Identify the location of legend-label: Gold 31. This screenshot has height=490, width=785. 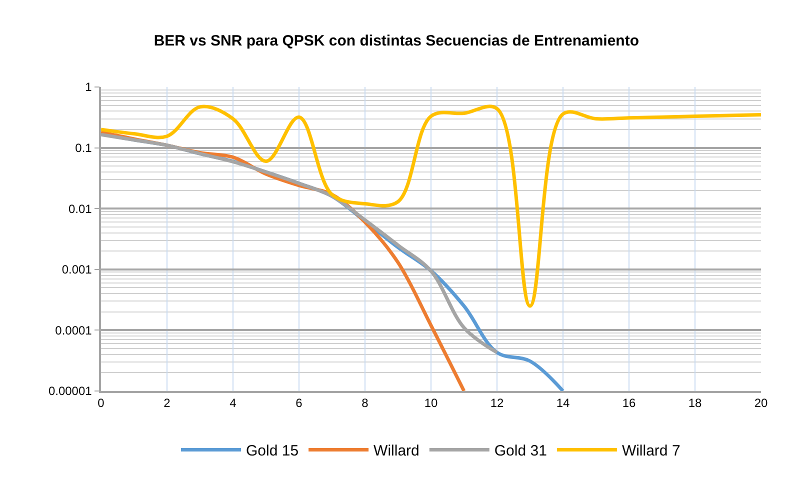
(520, 451).